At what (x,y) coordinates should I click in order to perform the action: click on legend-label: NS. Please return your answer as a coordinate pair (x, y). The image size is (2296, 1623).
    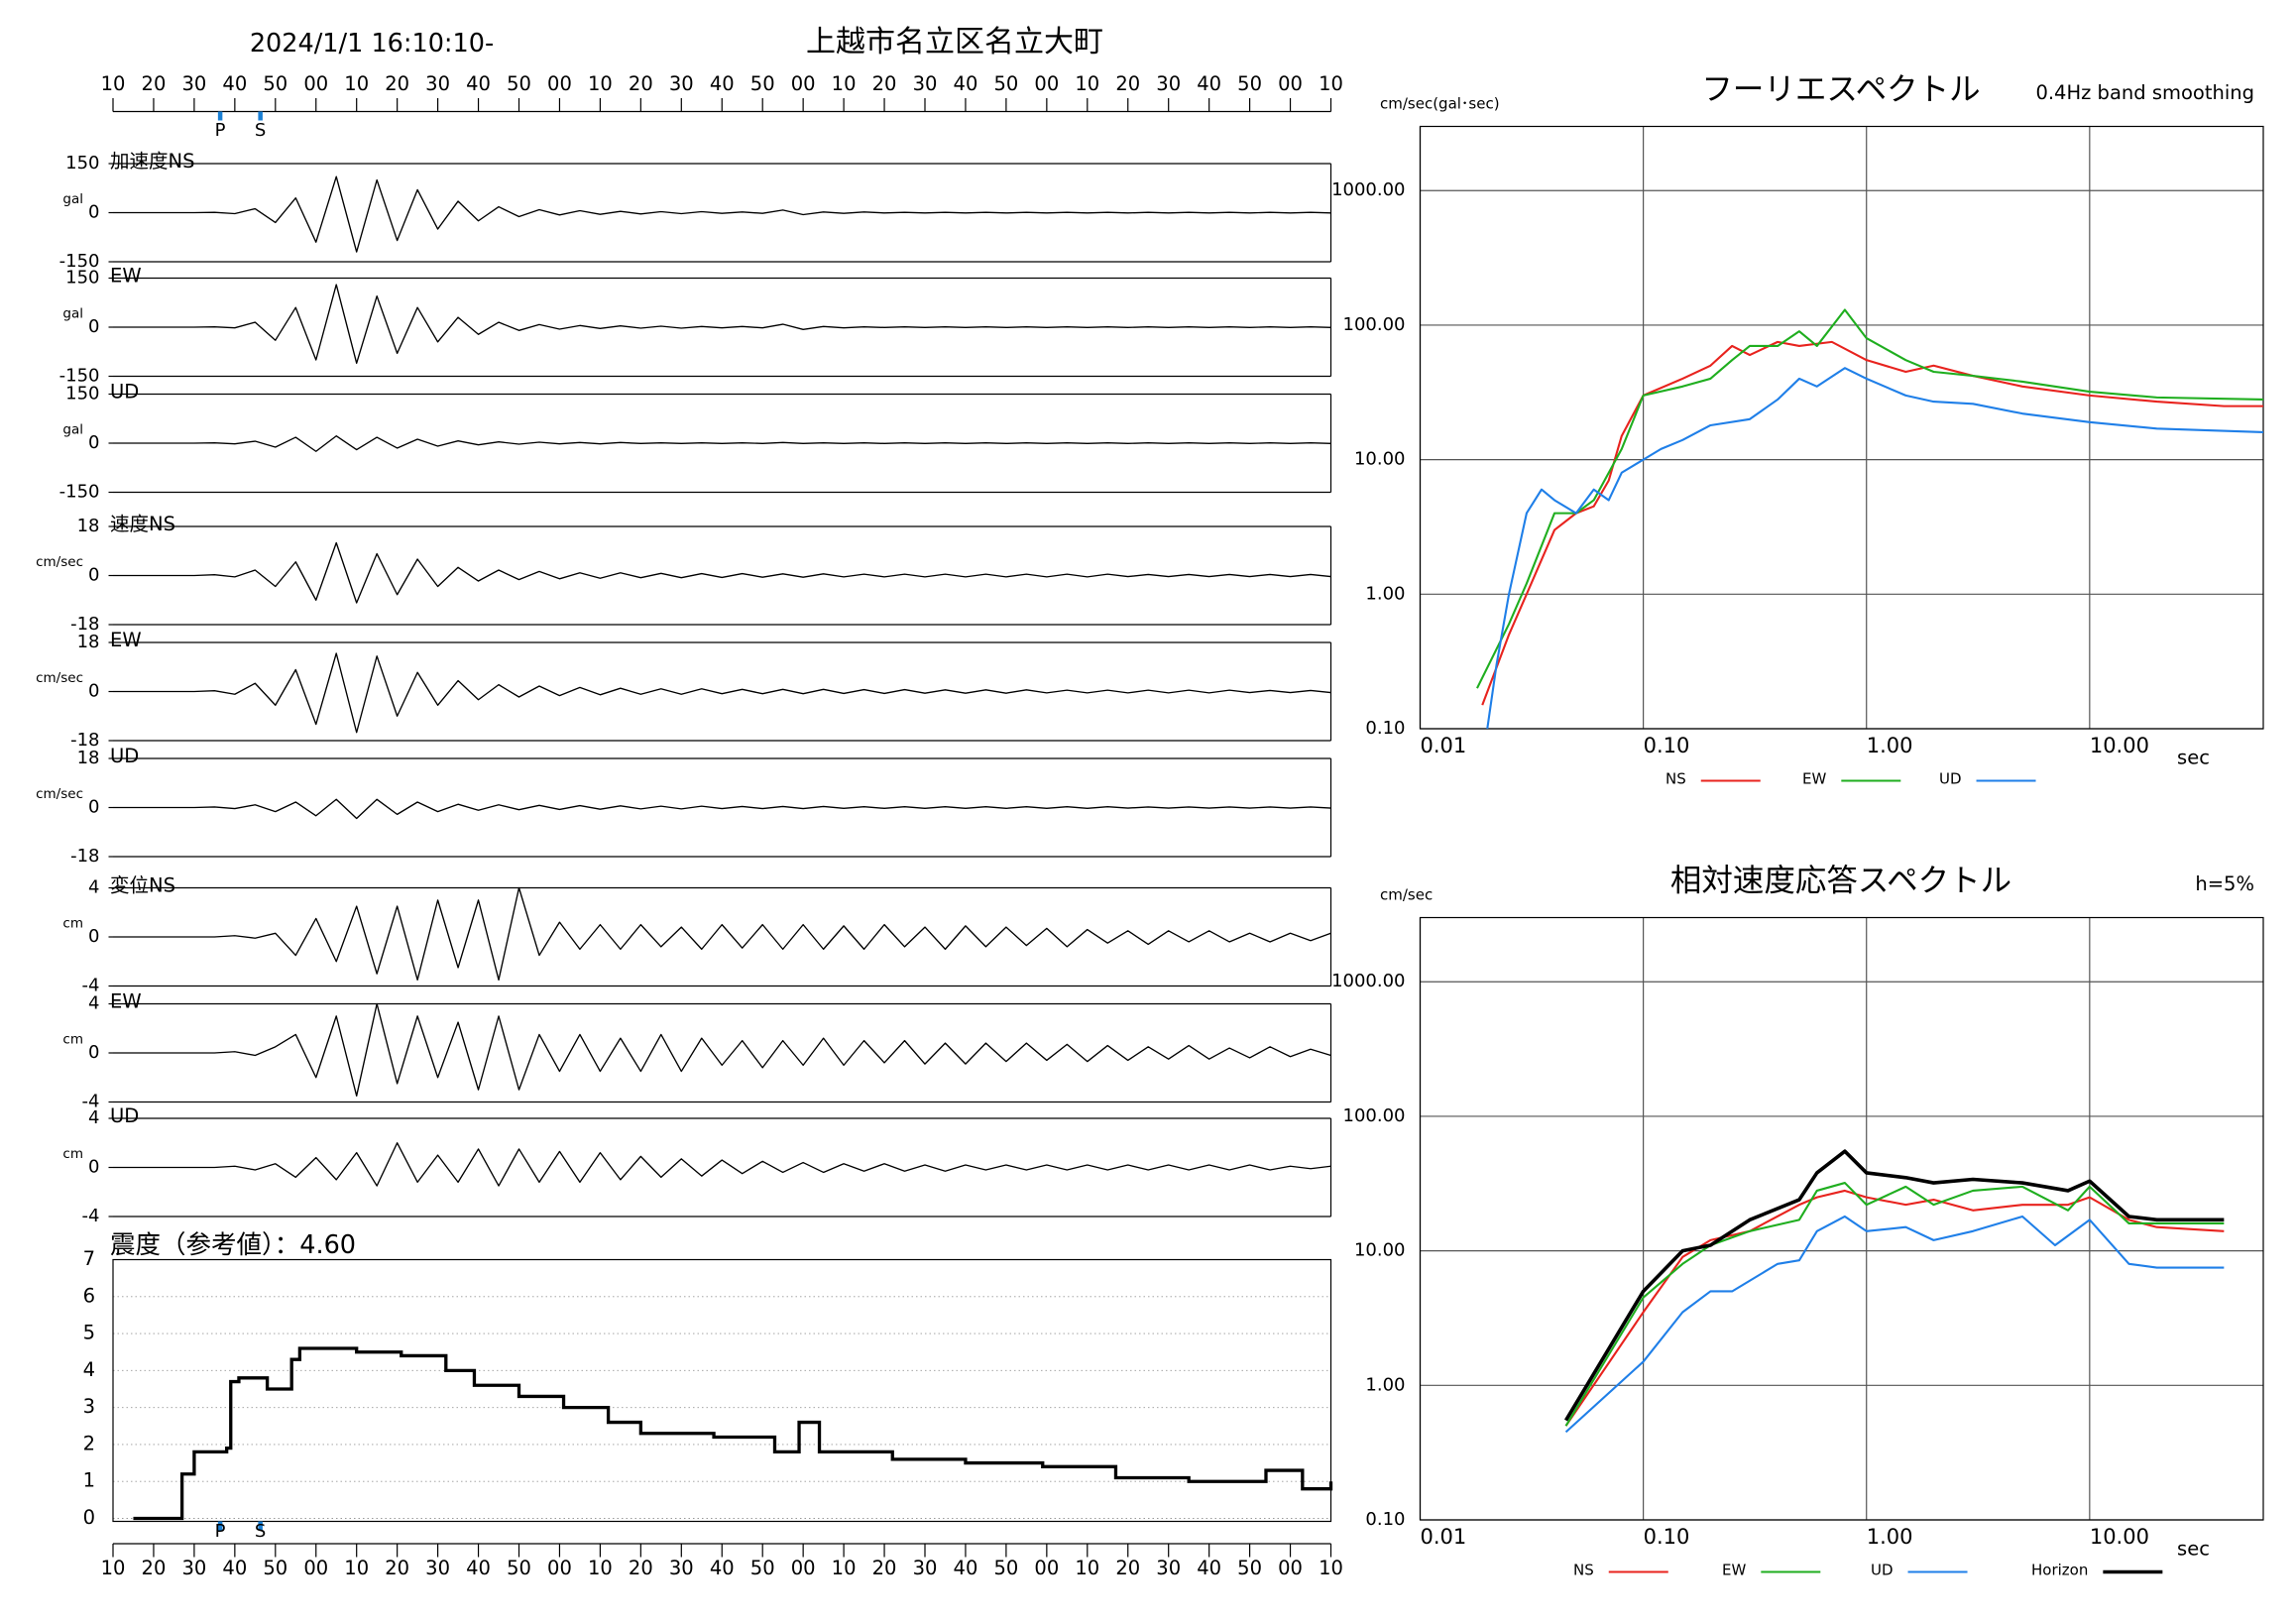
    Looking at the image, I should click on (1676, 779).